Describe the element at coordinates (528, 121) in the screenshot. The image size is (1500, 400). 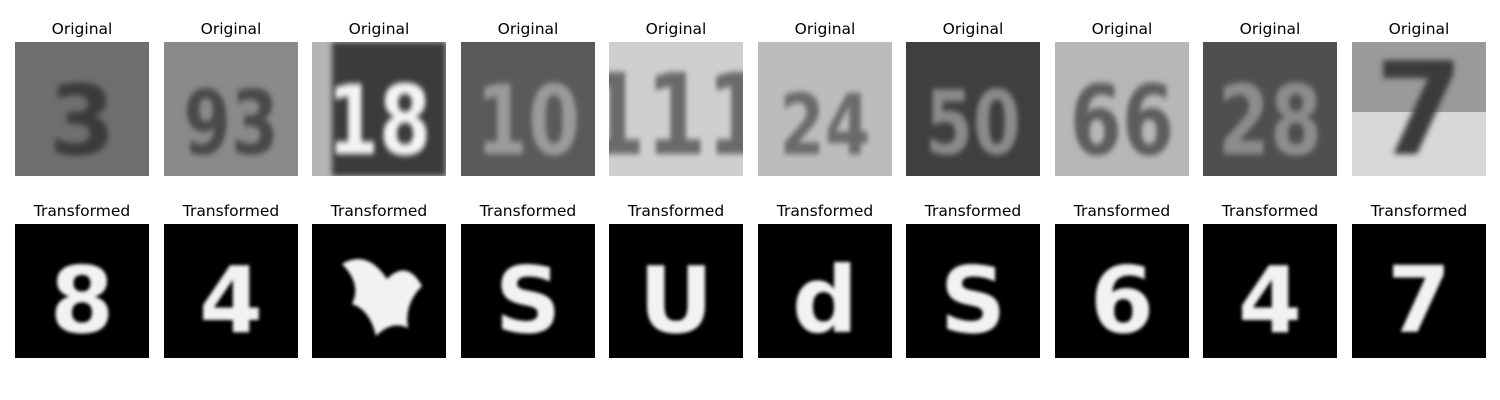
I see `original-digit-label: 10` at that location.